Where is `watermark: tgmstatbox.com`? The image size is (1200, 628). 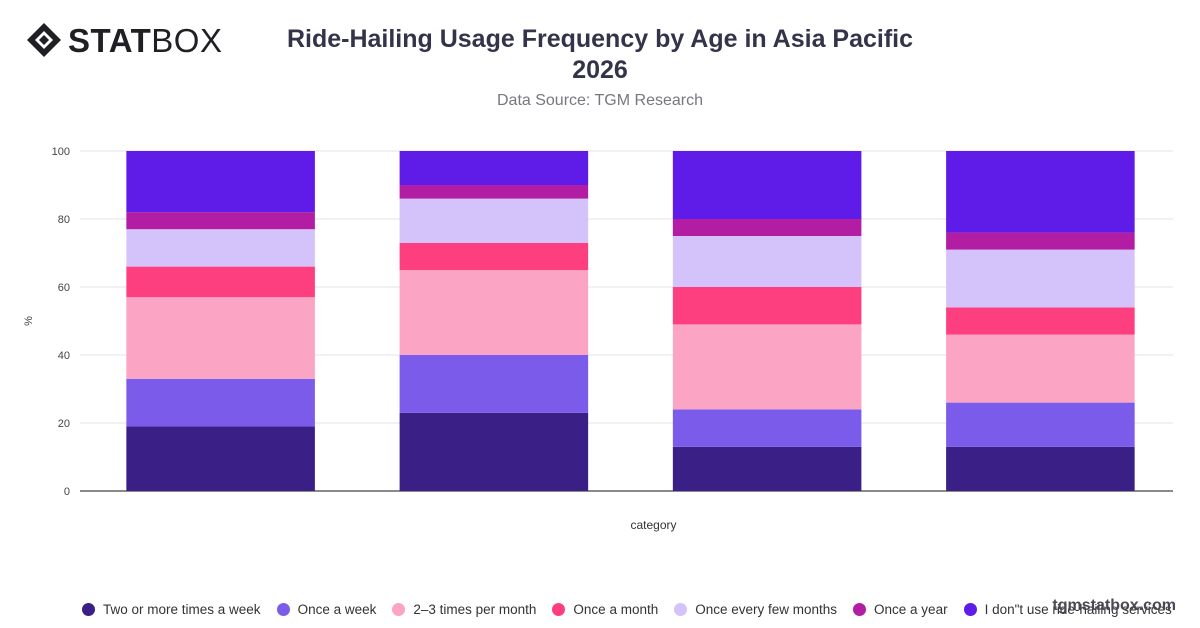
watermark: tgmstatbox.com is located at coordinates (1114, 605).